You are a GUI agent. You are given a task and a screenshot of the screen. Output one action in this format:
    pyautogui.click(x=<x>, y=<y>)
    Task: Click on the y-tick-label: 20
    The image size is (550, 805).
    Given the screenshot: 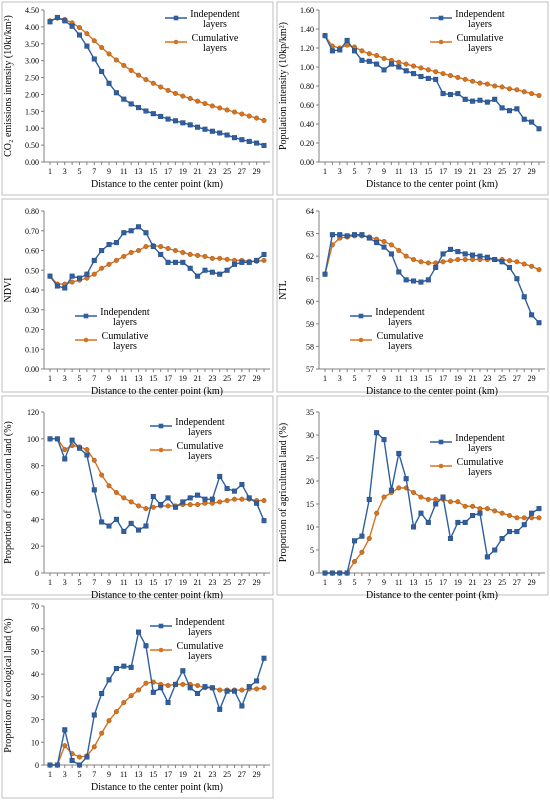 What is the action you would take?
    pyautogui.click(x=35, y=546)
    